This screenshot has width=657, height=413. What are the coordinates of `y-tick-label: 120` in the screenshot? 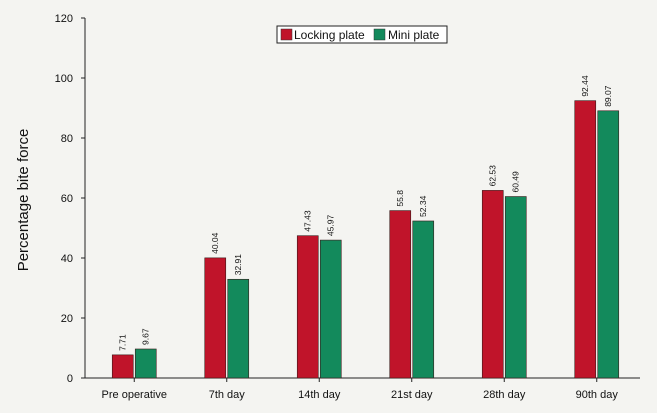 It's located at (64, 19).